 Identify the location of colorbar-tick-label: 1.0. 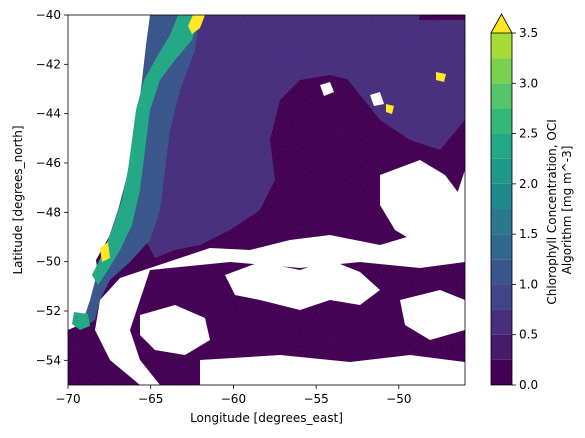
(528, 284).